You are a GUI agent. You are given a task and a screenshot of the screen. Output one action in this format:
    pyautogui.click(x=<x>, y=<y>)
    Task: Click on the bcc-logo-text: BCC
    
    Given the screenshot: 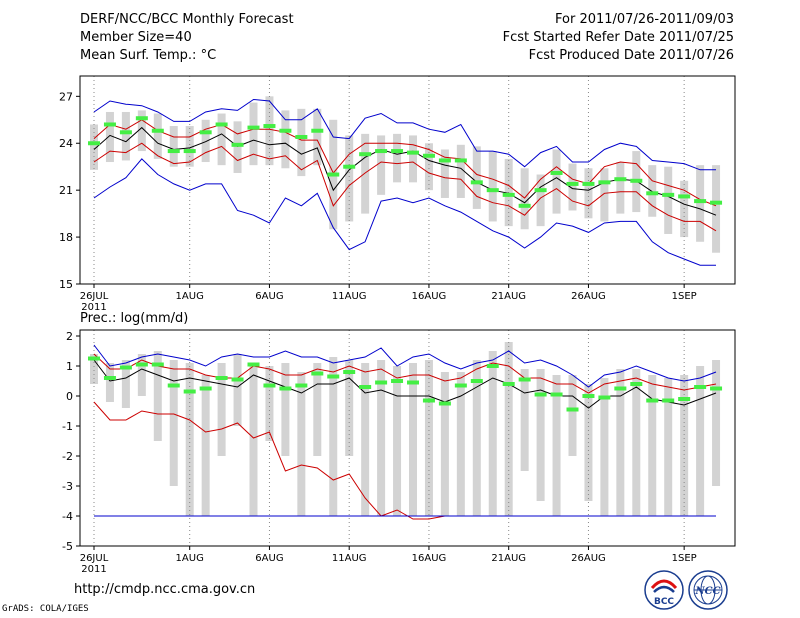 What is the action you would take?
    pyautogui.click(x=664, y=602)
    